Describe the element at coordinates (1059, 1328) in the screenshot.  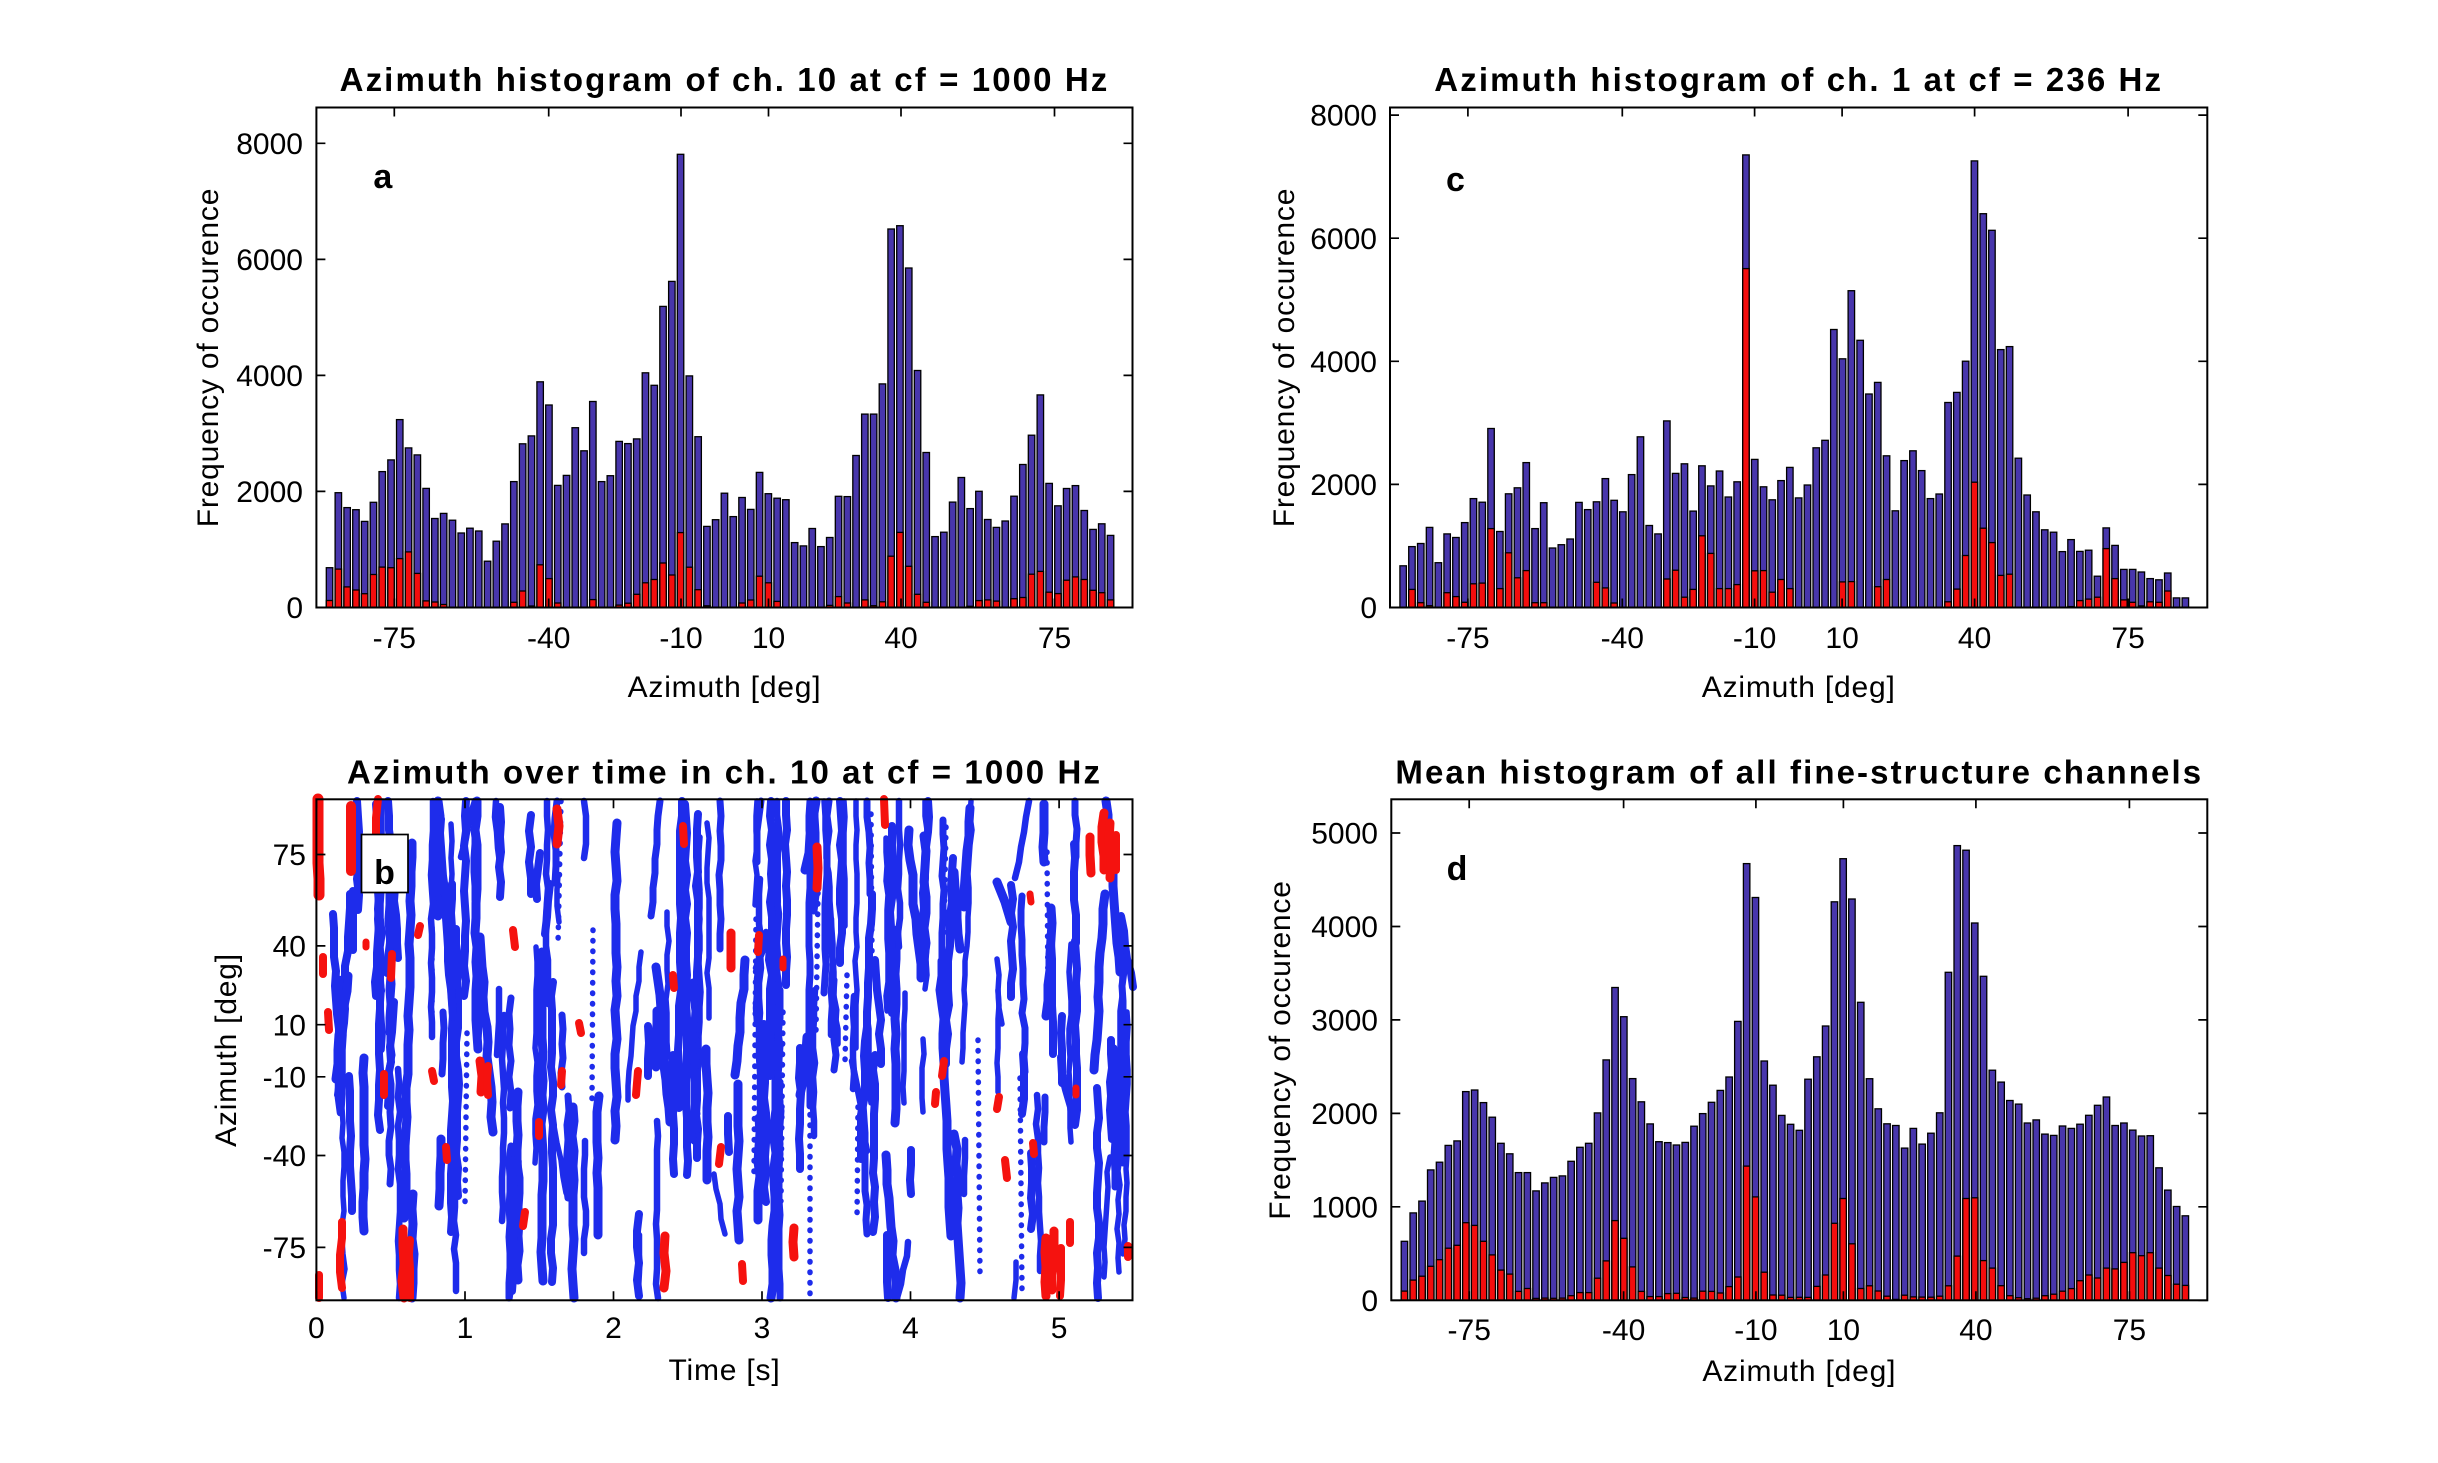
I see `svg-text: 5` at that location.